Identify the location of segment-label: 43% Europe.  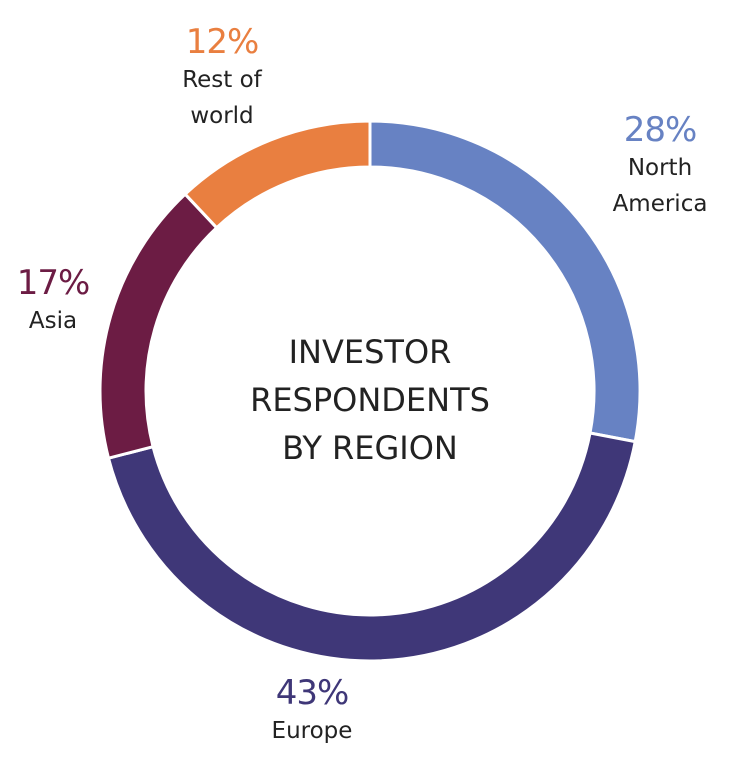
(312, 711).